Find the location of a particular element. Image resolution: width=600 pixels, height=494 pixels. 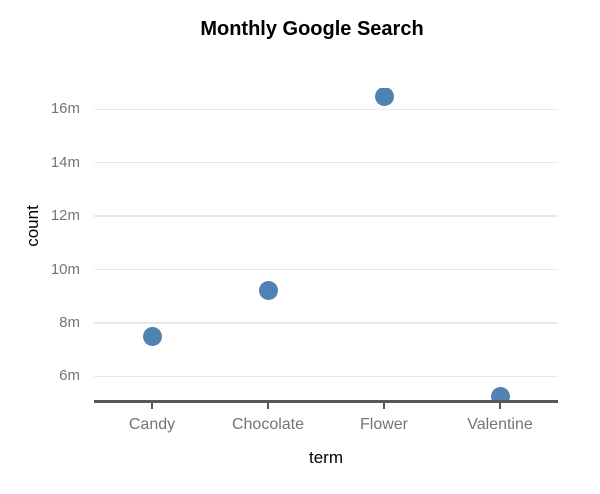

x-category-label: Candy is located at coordinates (152, 424).